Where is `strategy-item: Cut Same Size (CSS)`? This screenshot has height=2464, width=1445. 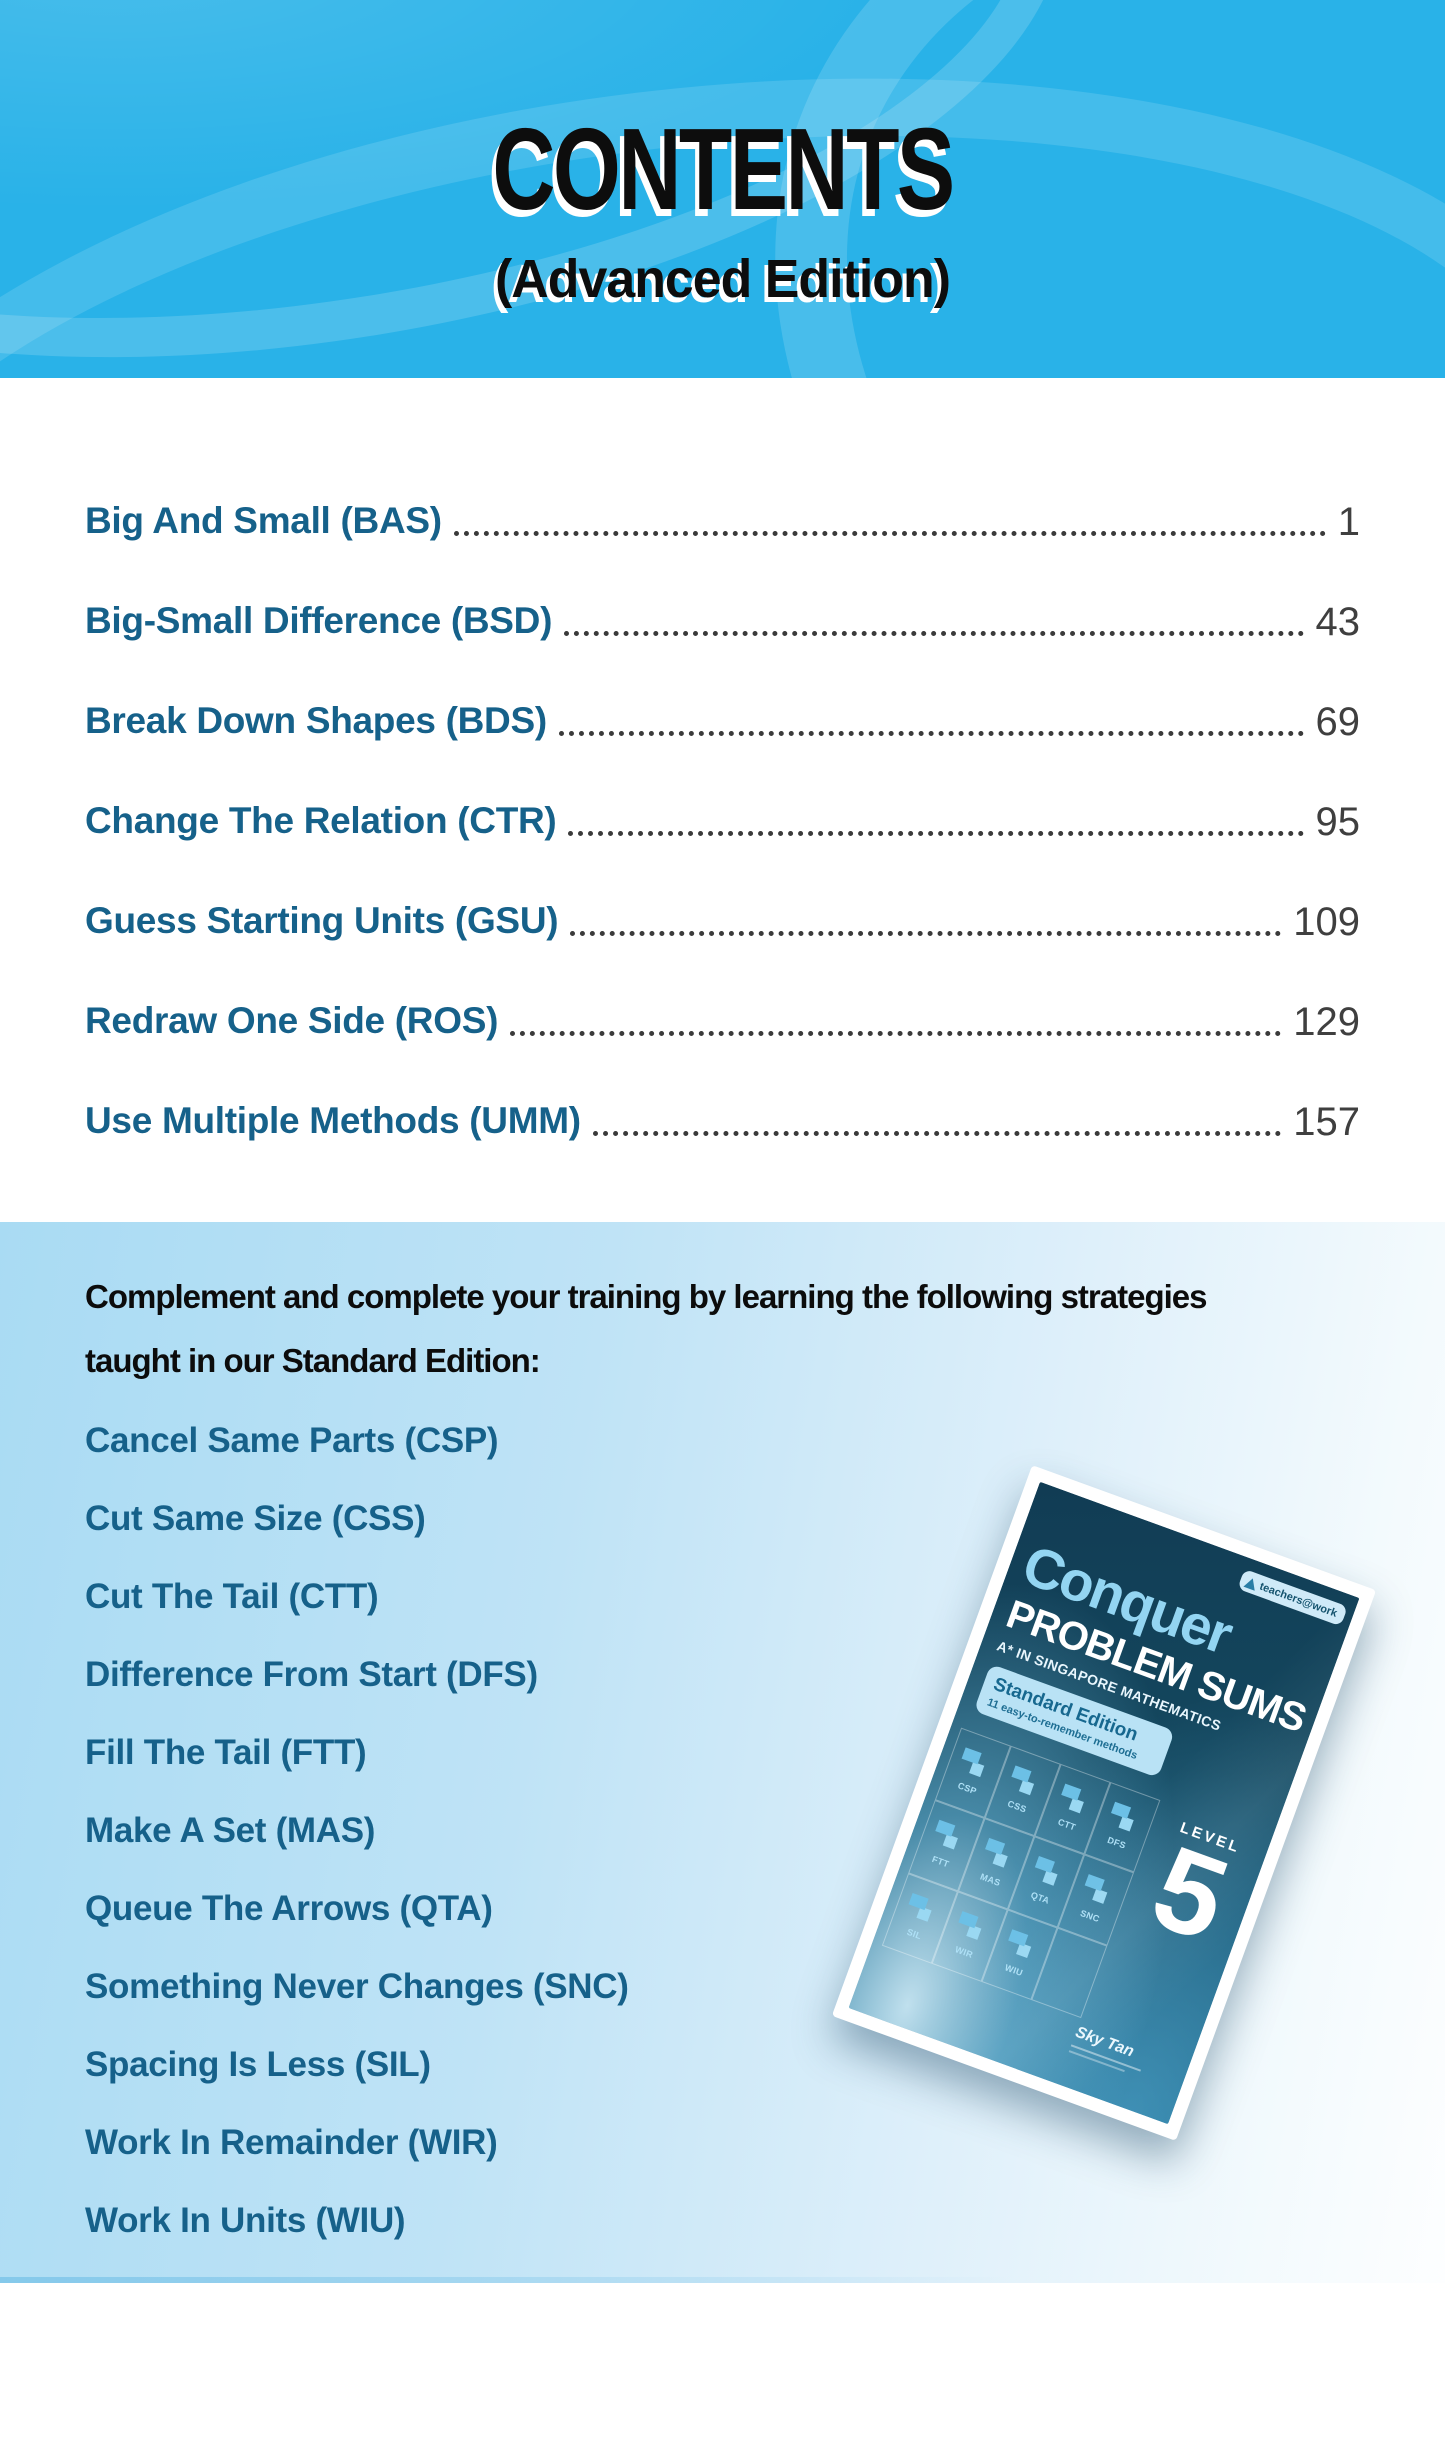 strategy-item: Cut Same Size (CSS) is located at coordinates (255, 1518).